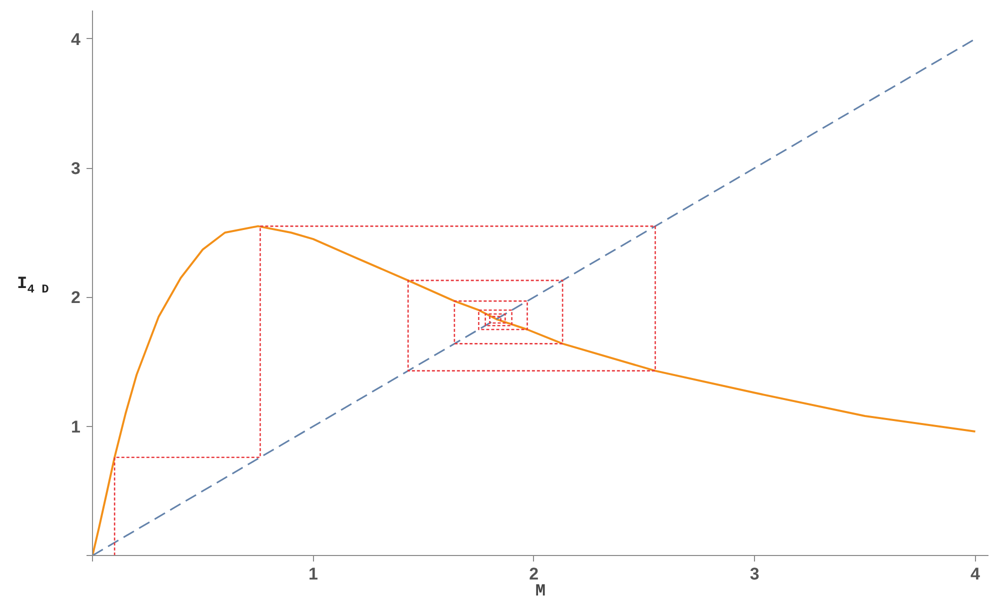  I want to click on x-tick-label: 1, so click(313, 574).